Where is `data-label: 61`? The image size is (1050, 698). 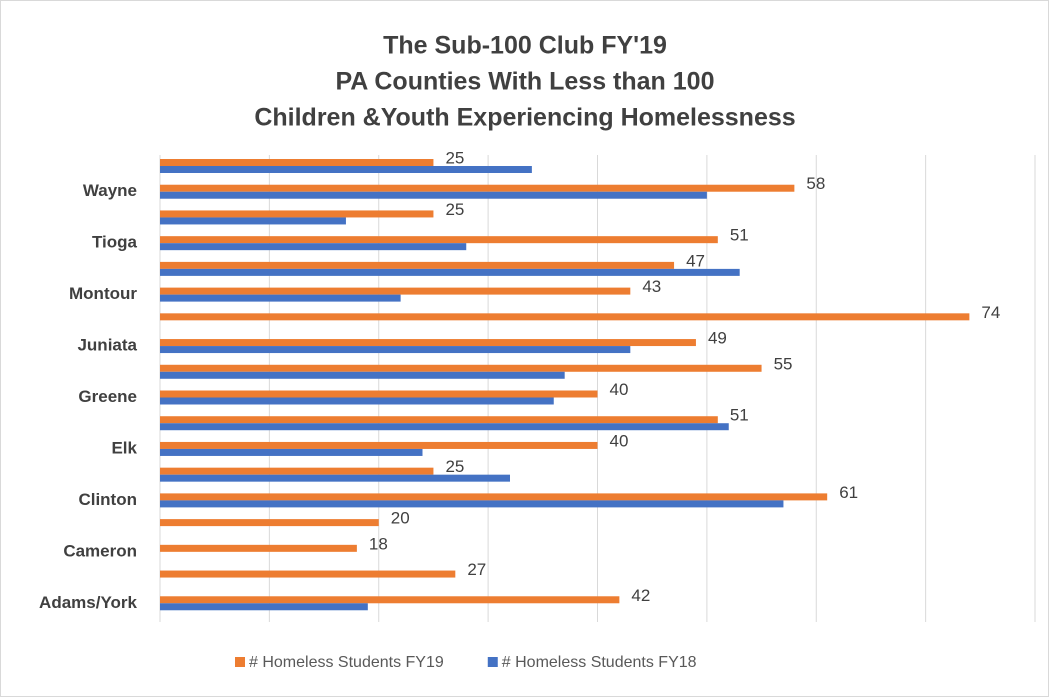 data-label: 61 is located at coordinates (848, 492).